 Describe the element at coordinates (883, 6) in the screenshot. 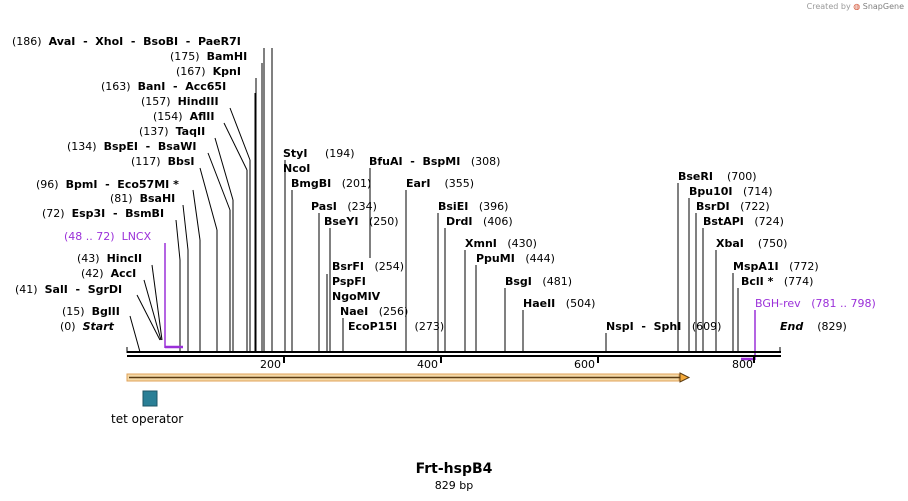

I see `credit-brand: SnapGene` at that location.